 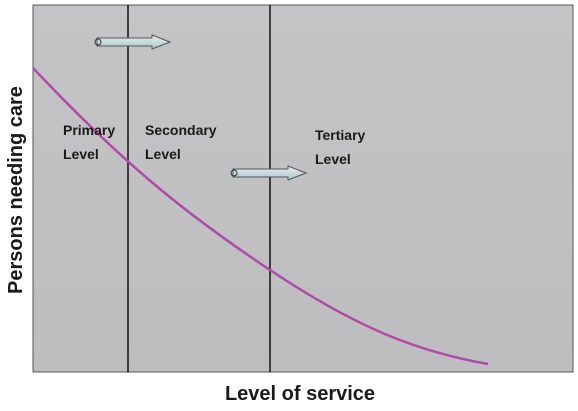 What do you see at coordinates (340, 135) in the screenshot?
I see `level-label: Tertiary` at bounding box center [340, 135].